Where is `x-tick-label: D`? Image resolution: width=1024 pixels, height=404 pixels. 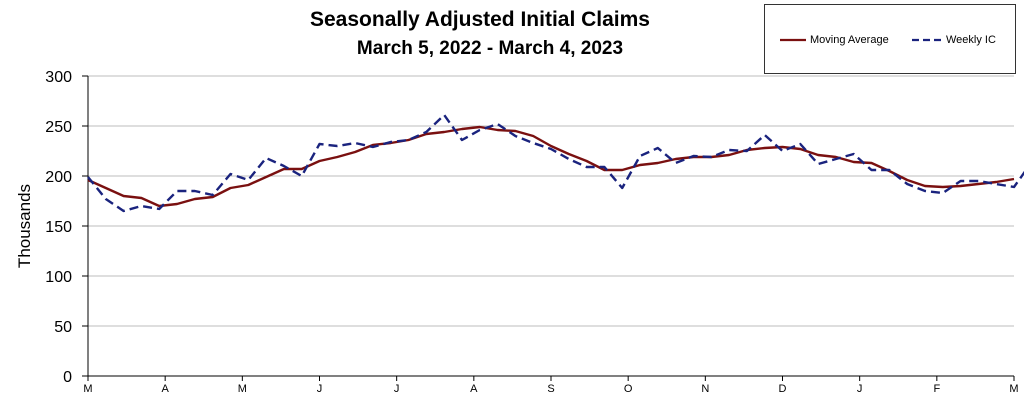 x-tick-label: D is located at coordinates (783, 389).